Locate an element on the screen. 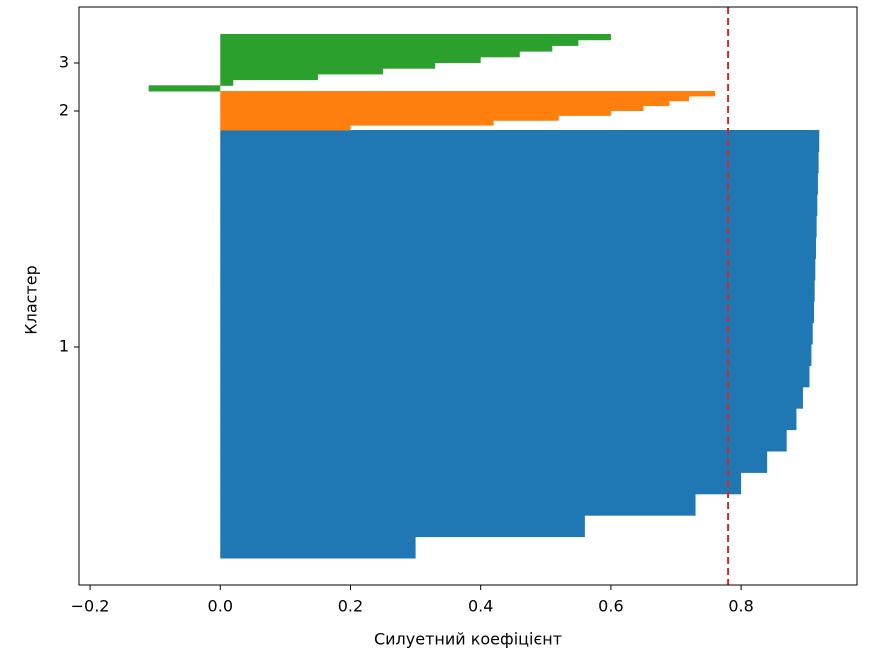 The height and width of the screenshot is (663, 881). x-axis-label: Силуетний коефіцієнт is located at coordinates (468, 639).